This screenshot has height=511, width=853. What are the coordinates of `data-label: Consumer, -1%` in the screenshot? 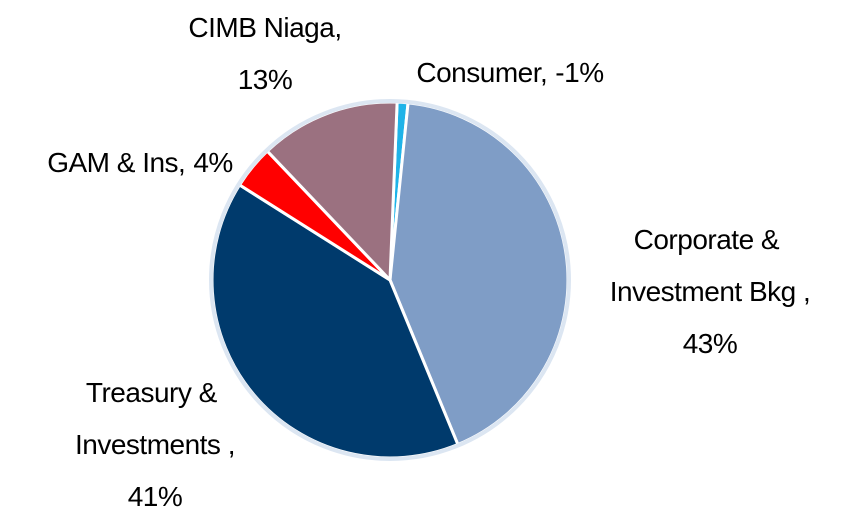 It's located at (509, 72).